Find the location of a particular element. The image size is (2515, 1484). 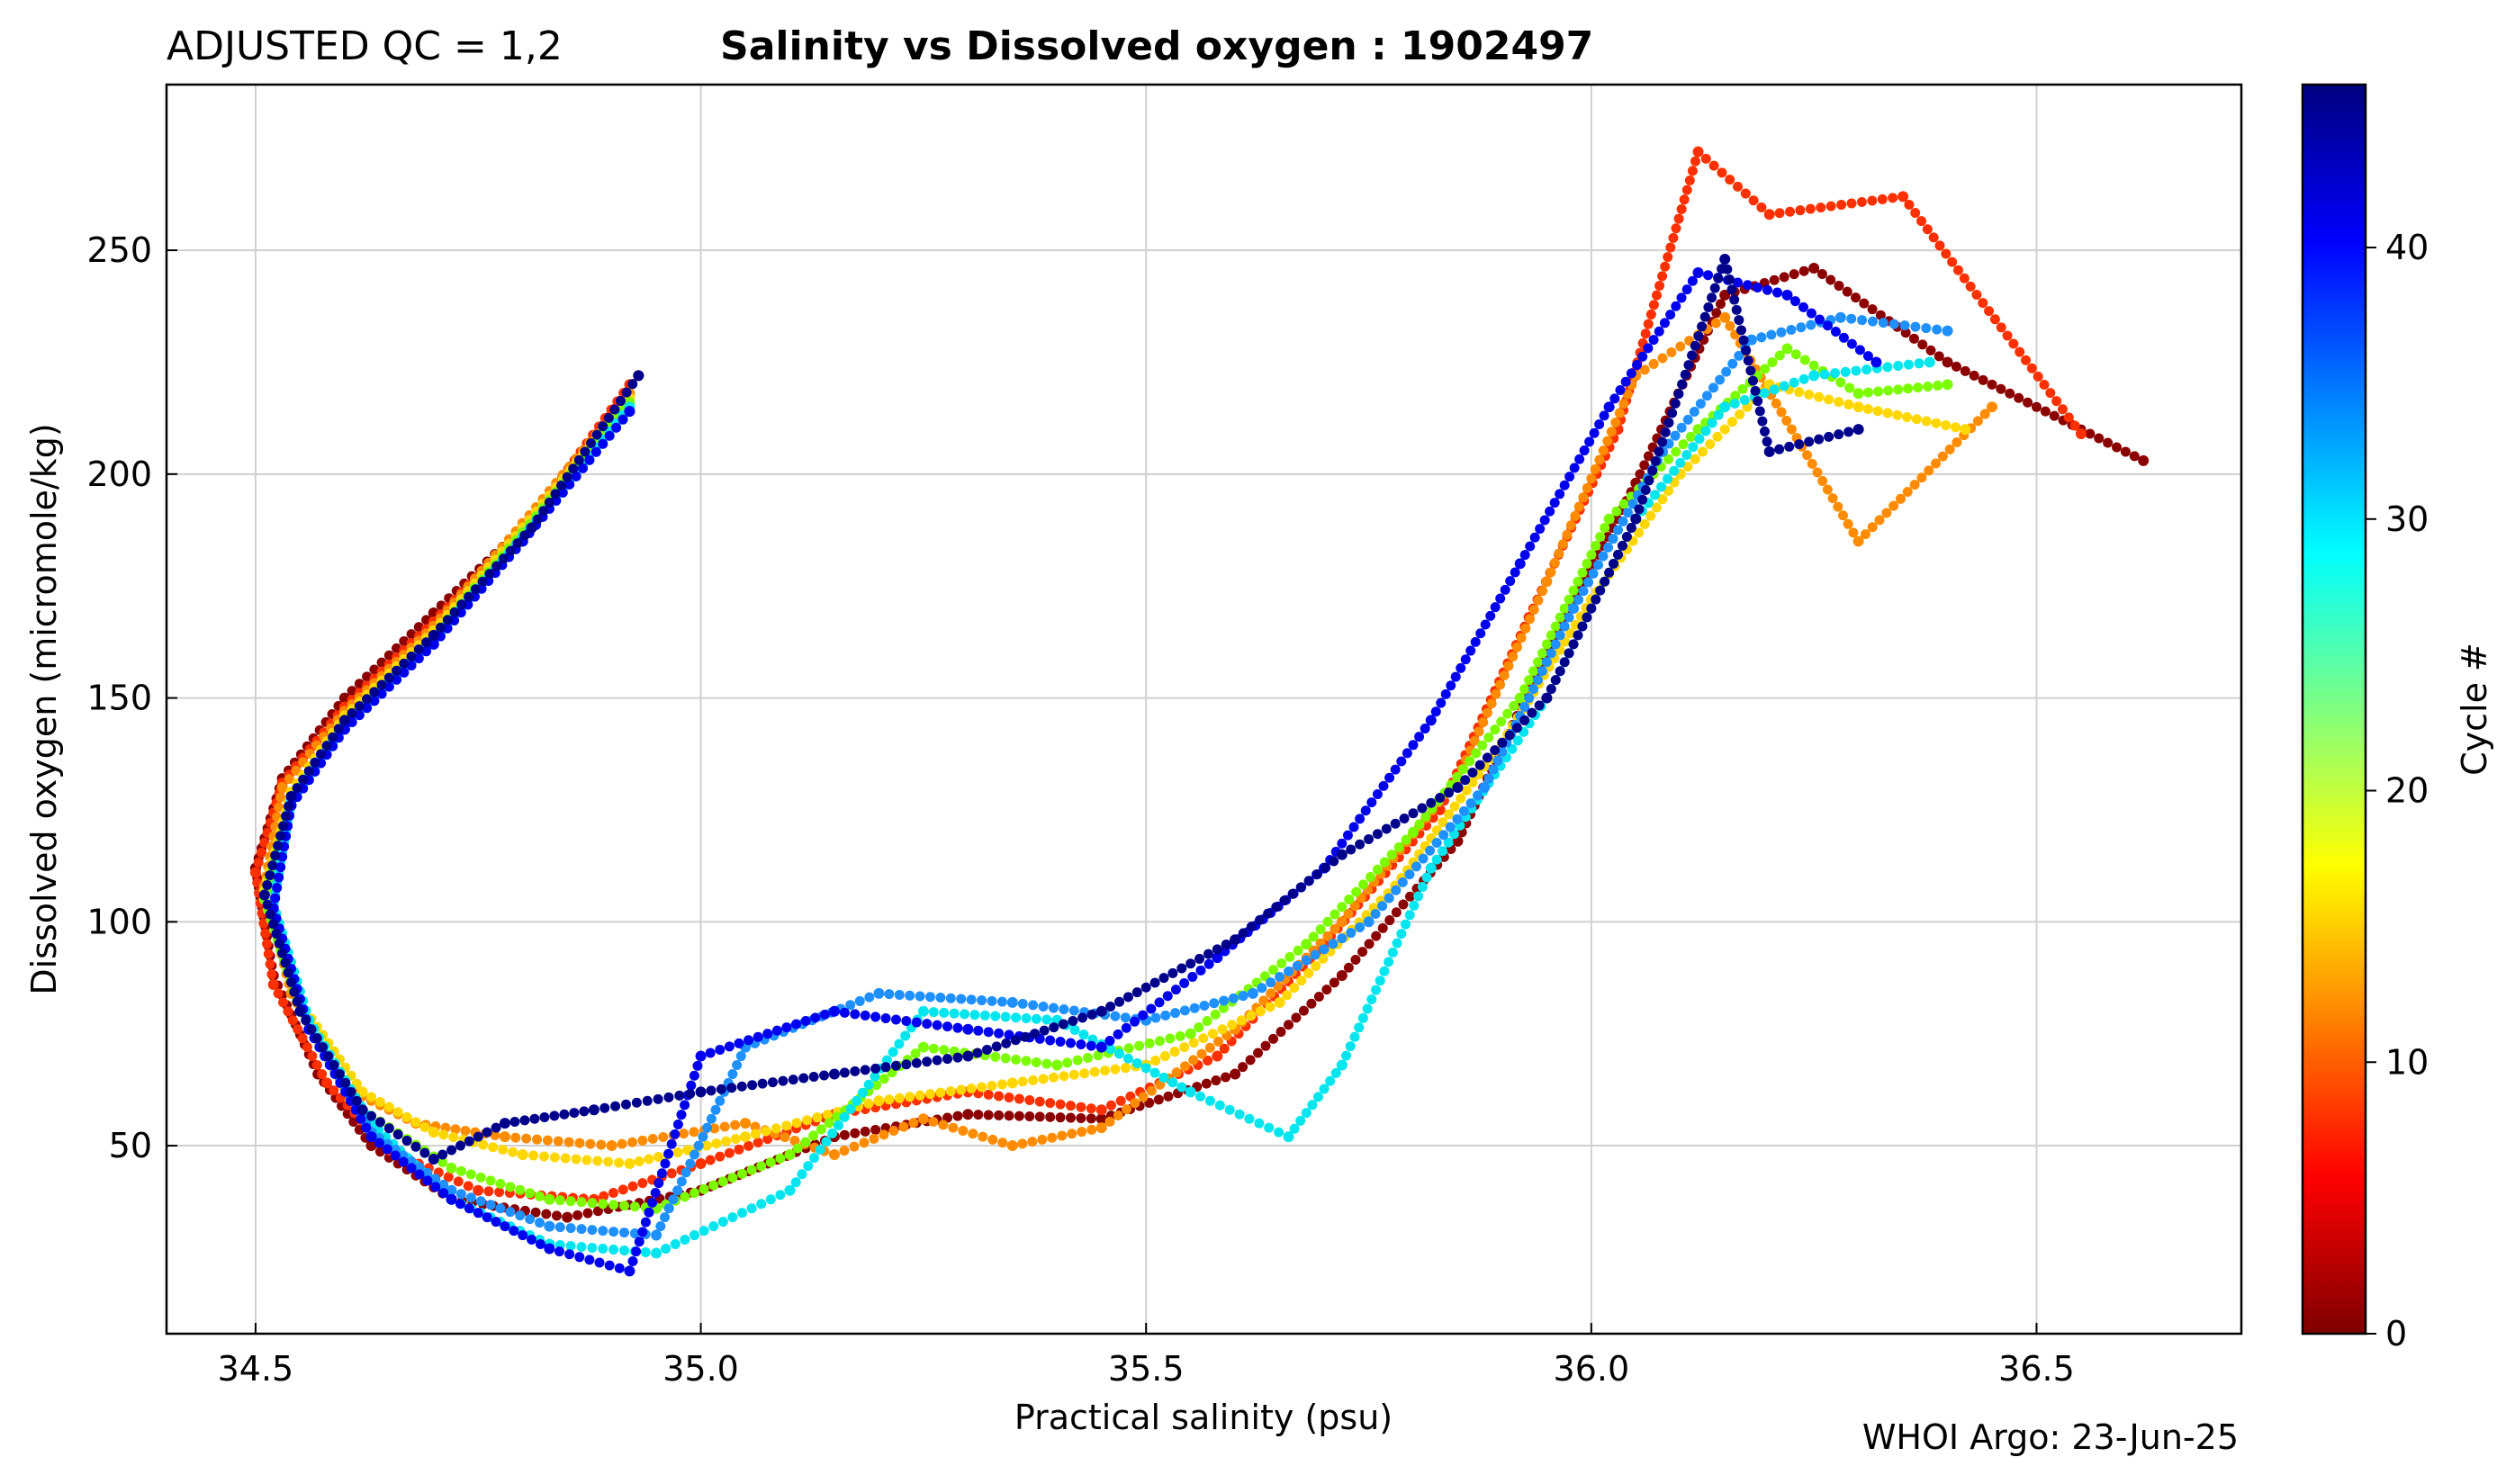

y-tick-label: 100 is located at coordinates (119, 922).